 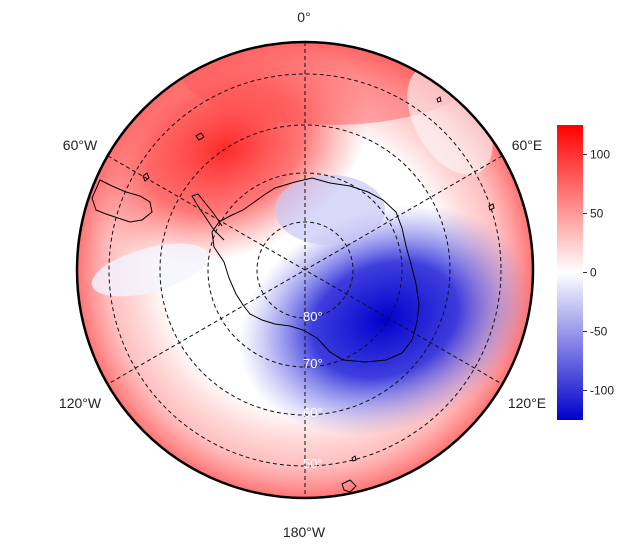 What do you see at coordinates (599, 332) in the screenshot?
I see `colorbar-tick-label: -50` at bounding box center [599, 332].